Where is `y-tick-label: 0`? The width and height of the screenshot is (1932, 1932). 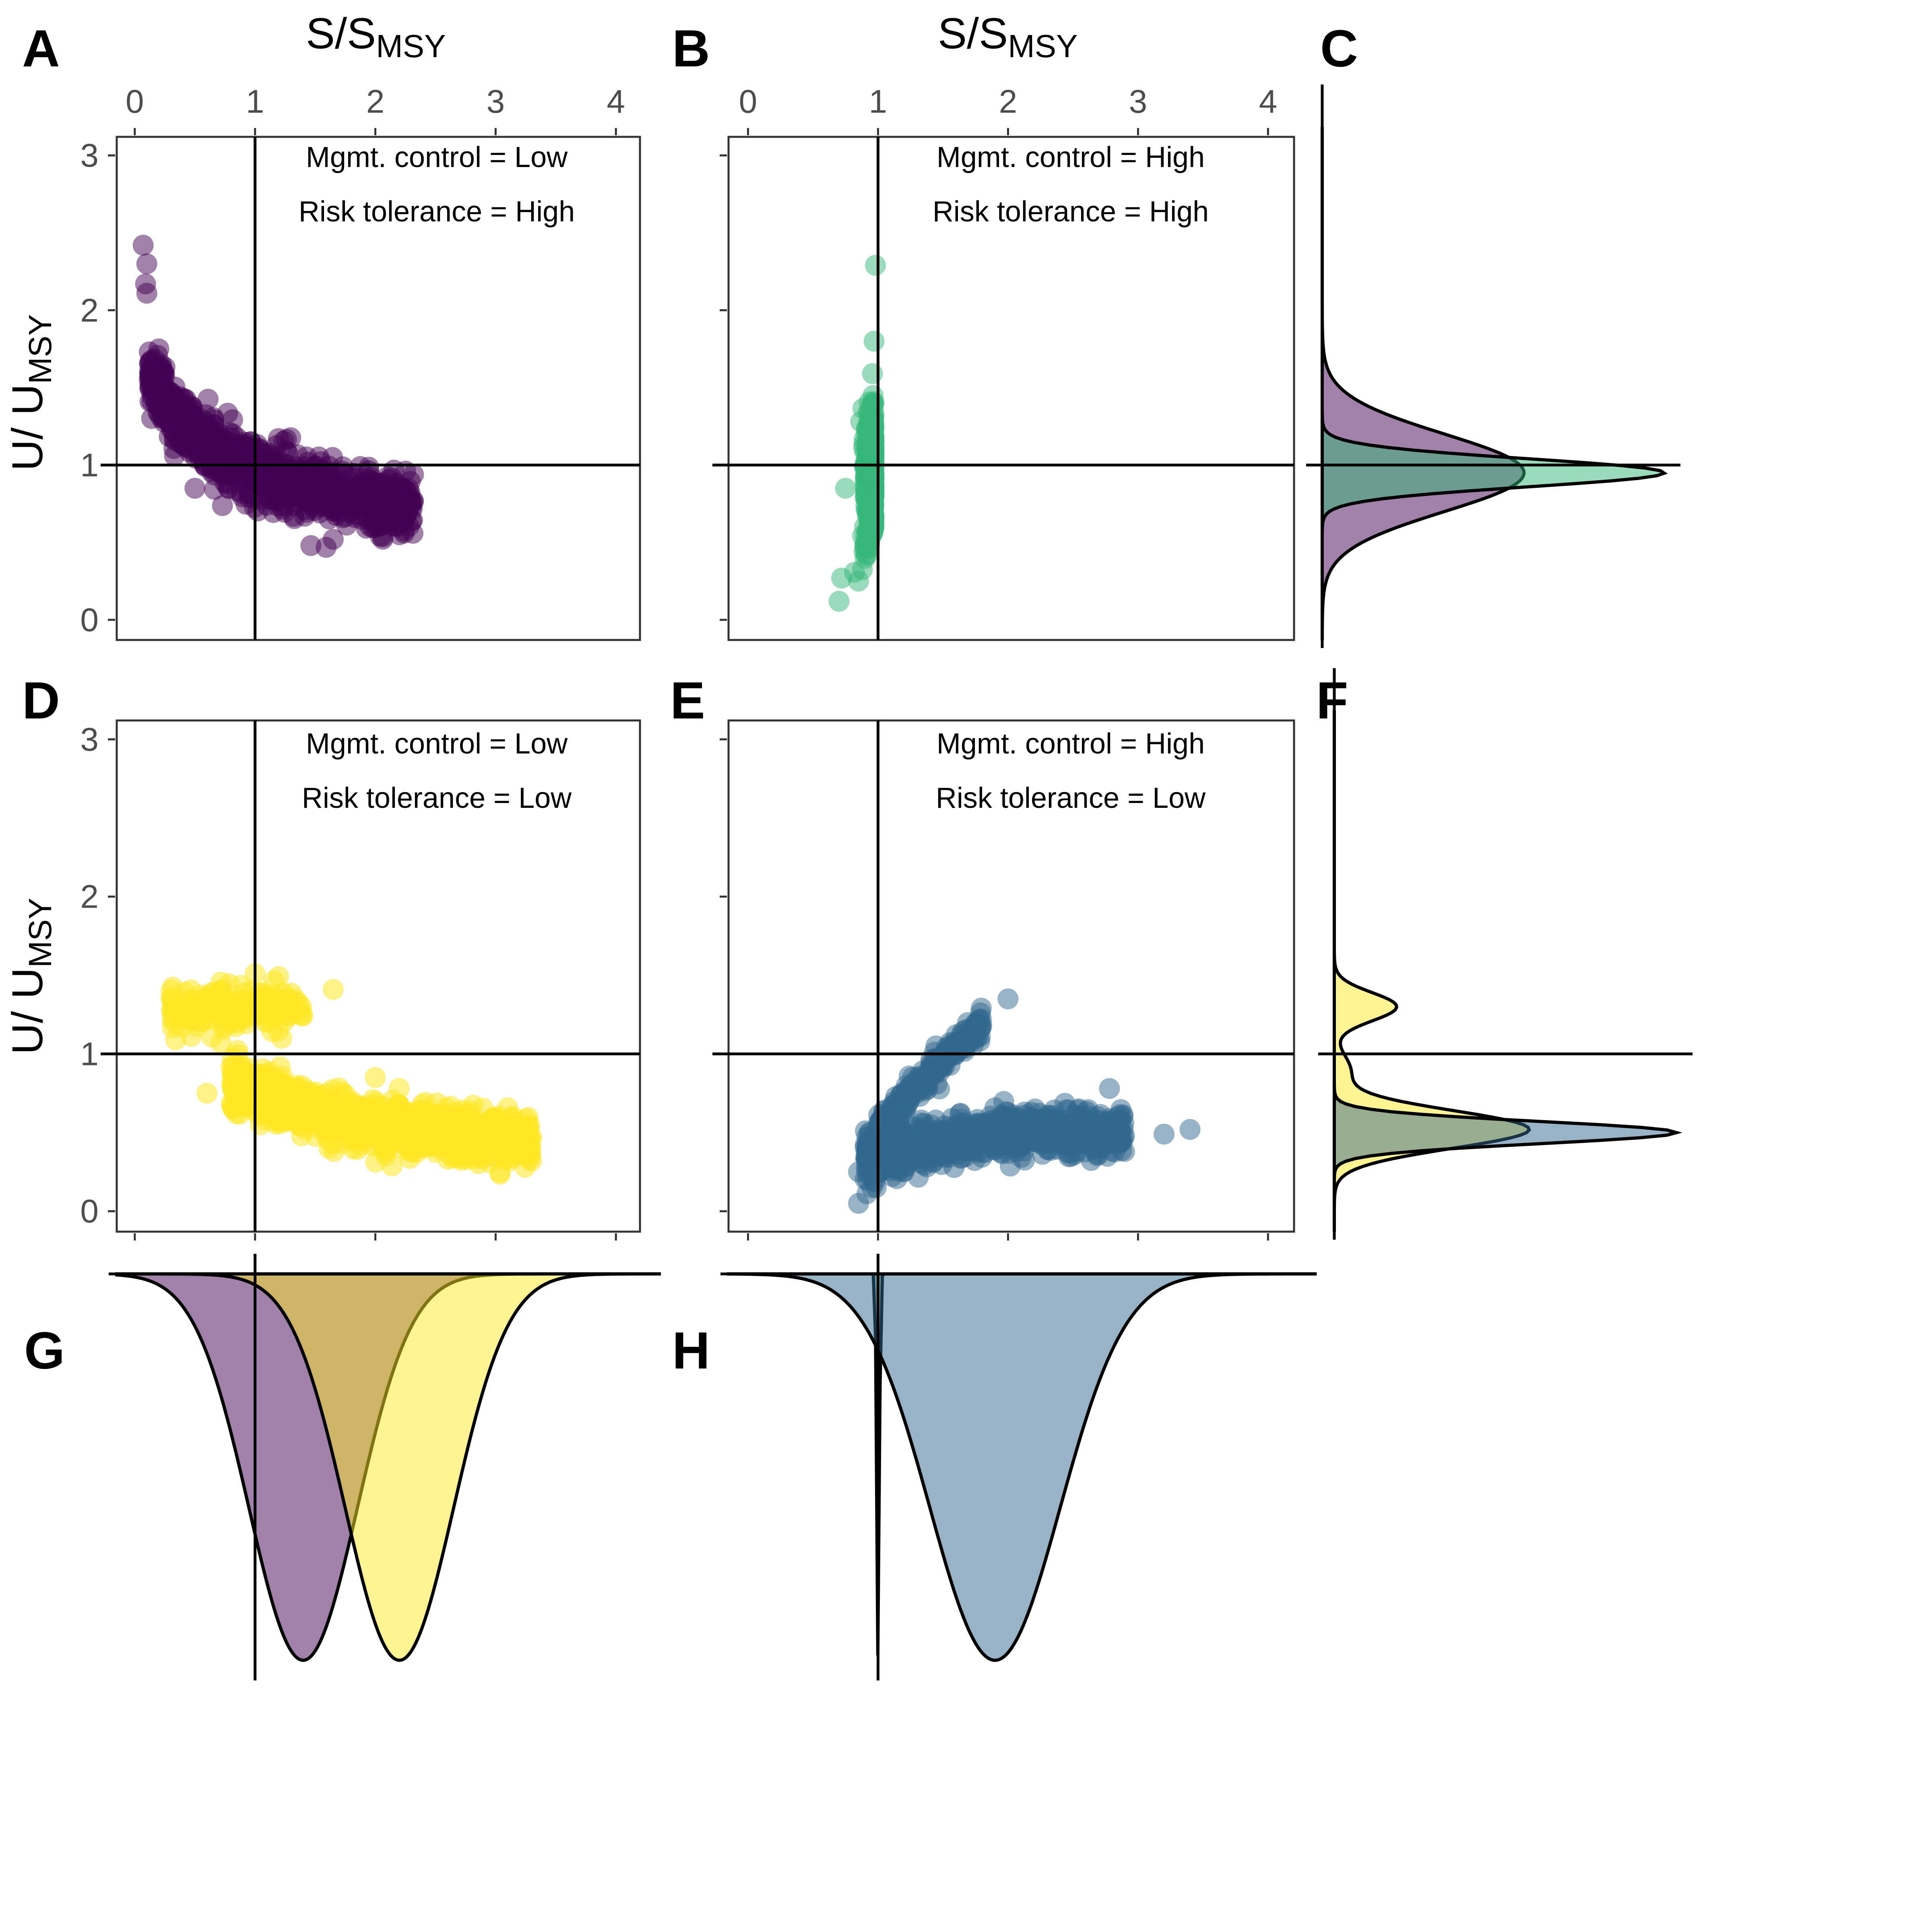
y-tick-label: 0 is located at coordinates (89, 1211).